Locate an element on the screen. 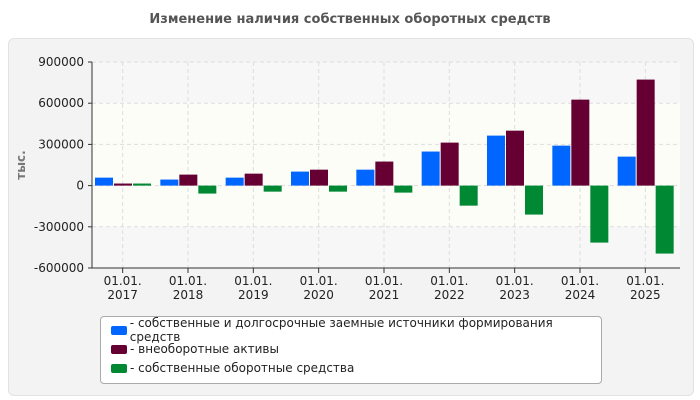 The width and height of the screenshot is (700, 400). legend-label: - собственные оборотные средства is located at coordinates (242, 368).